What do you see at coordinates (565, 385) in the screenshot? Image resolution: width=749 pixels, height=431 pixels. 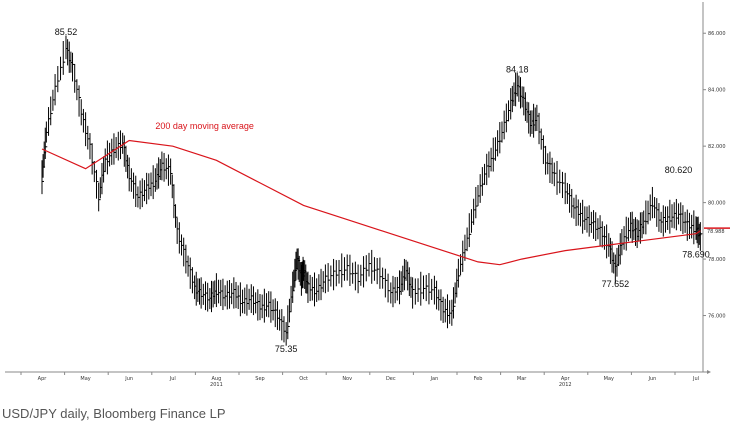 I see `x-year-label: 2012` at bounding box center [565, 385].